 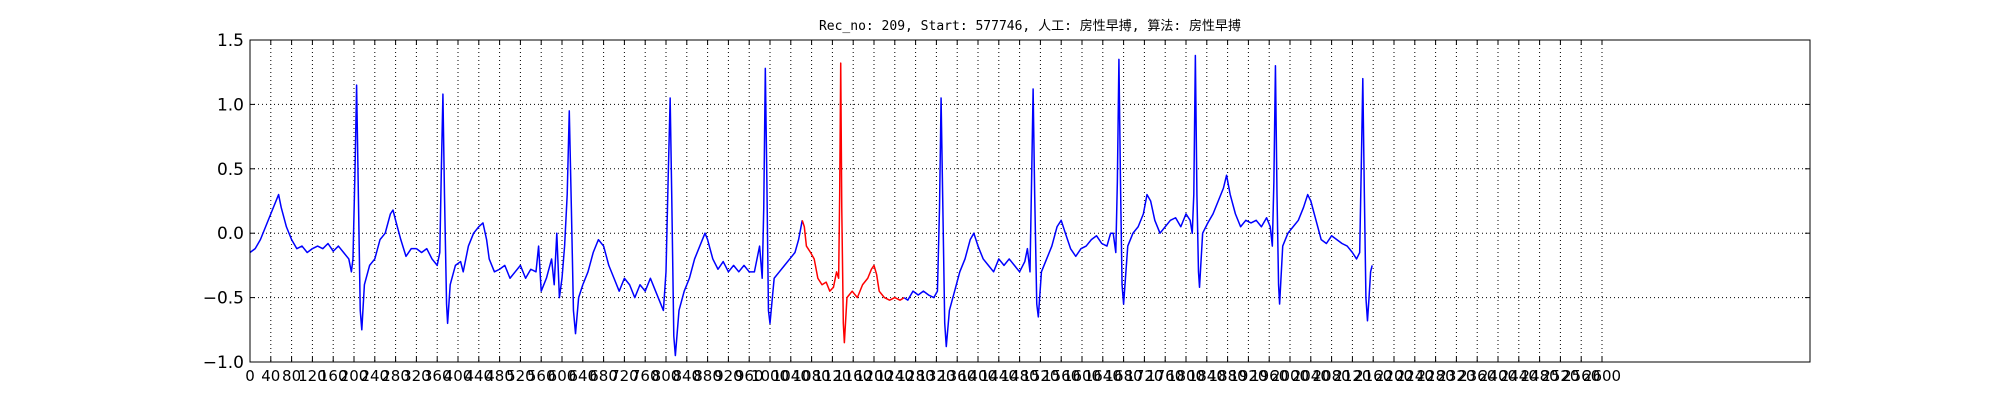 I want to click on x-tick-label: 80, so click(x=291, y=376).